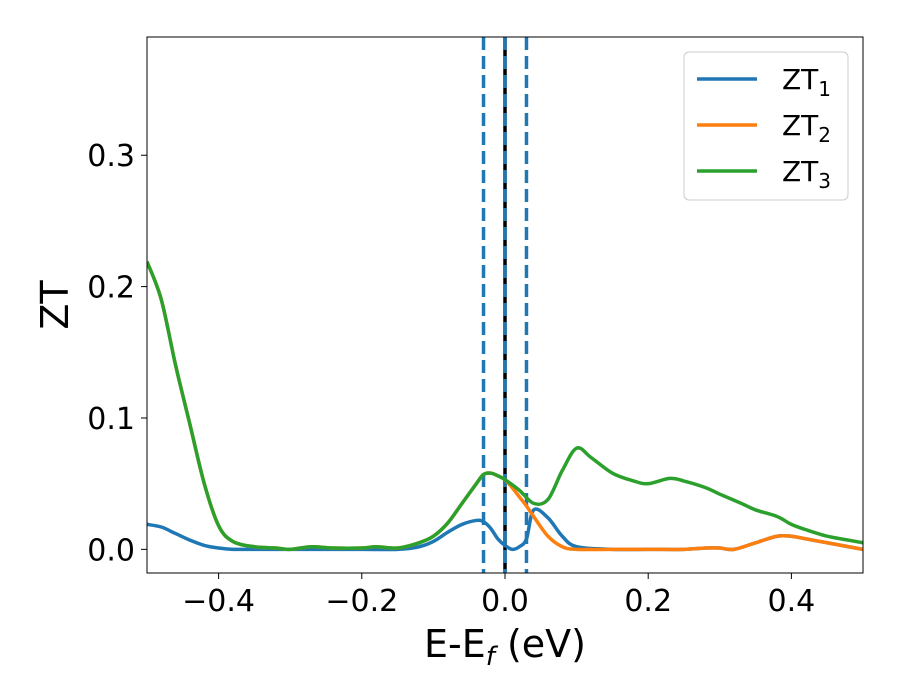  I want to click on legend-label-3: ZT3, so click(806, 174).